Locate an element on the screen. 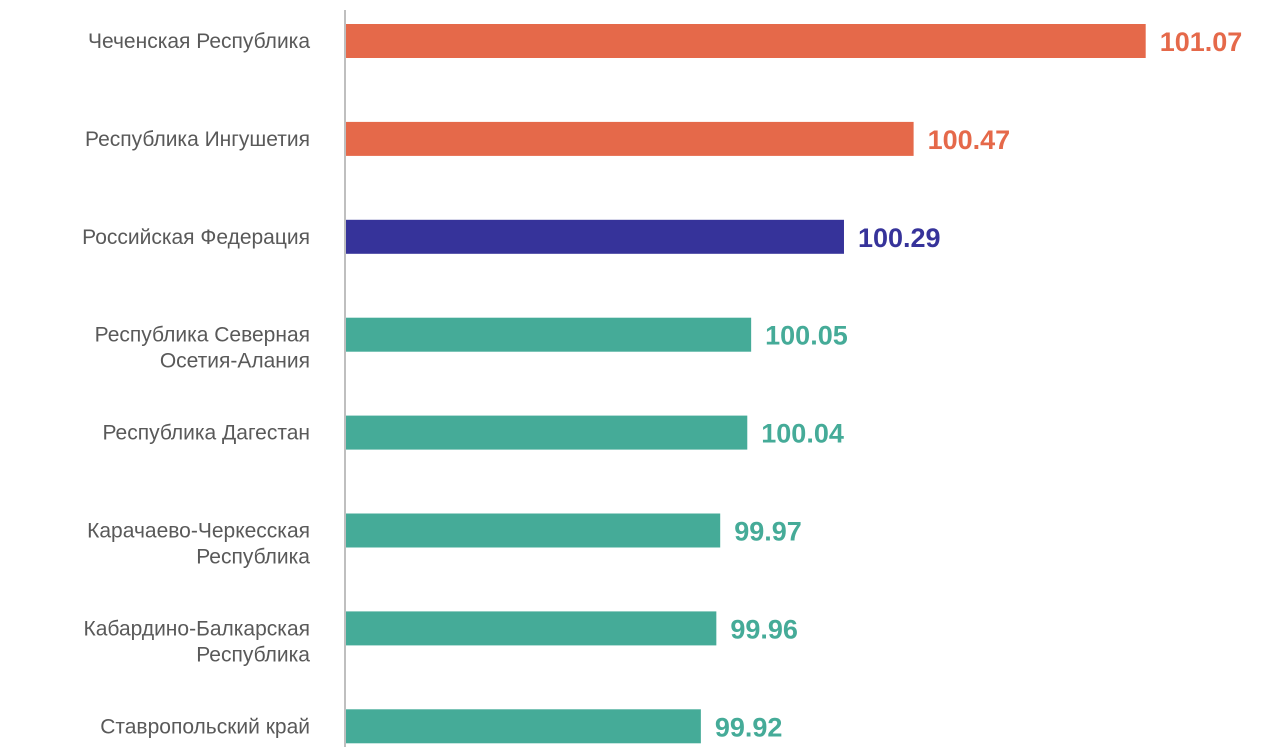 The width and height of the screenshot is (1263, 747). category-label: Российская Федерация is located at coordinates (196, 237).